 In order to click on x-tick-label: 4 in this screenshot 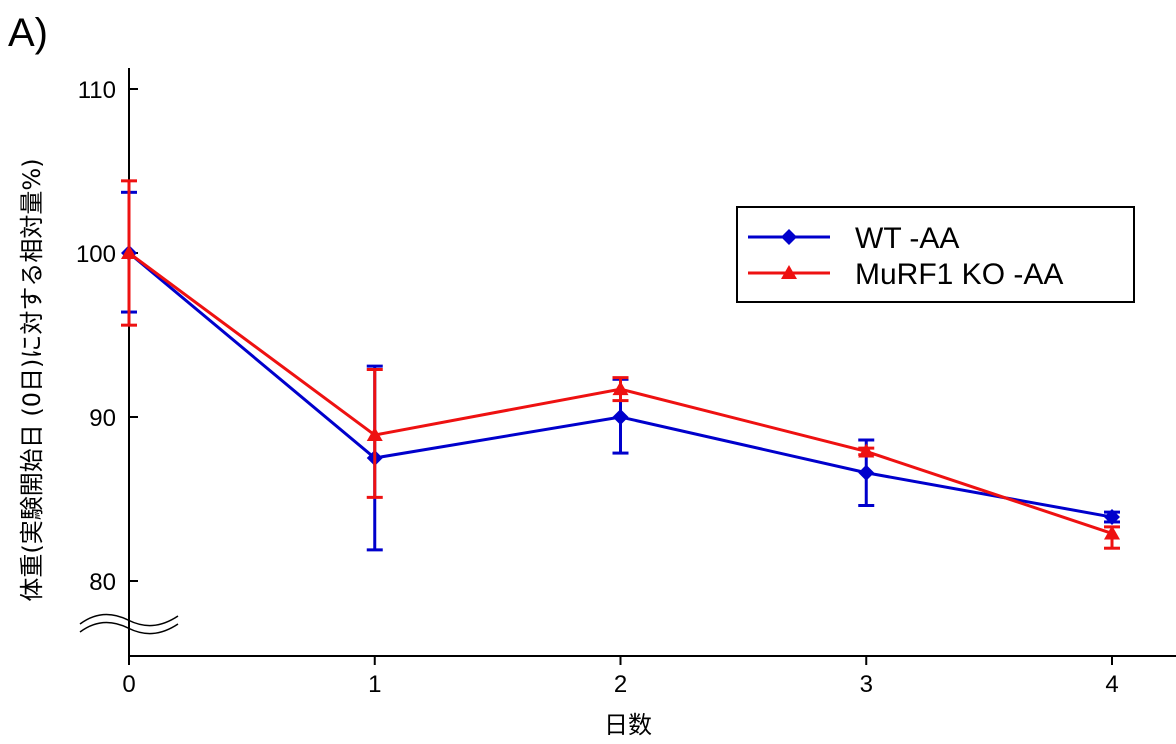, I will do `click(1111, 684)`.